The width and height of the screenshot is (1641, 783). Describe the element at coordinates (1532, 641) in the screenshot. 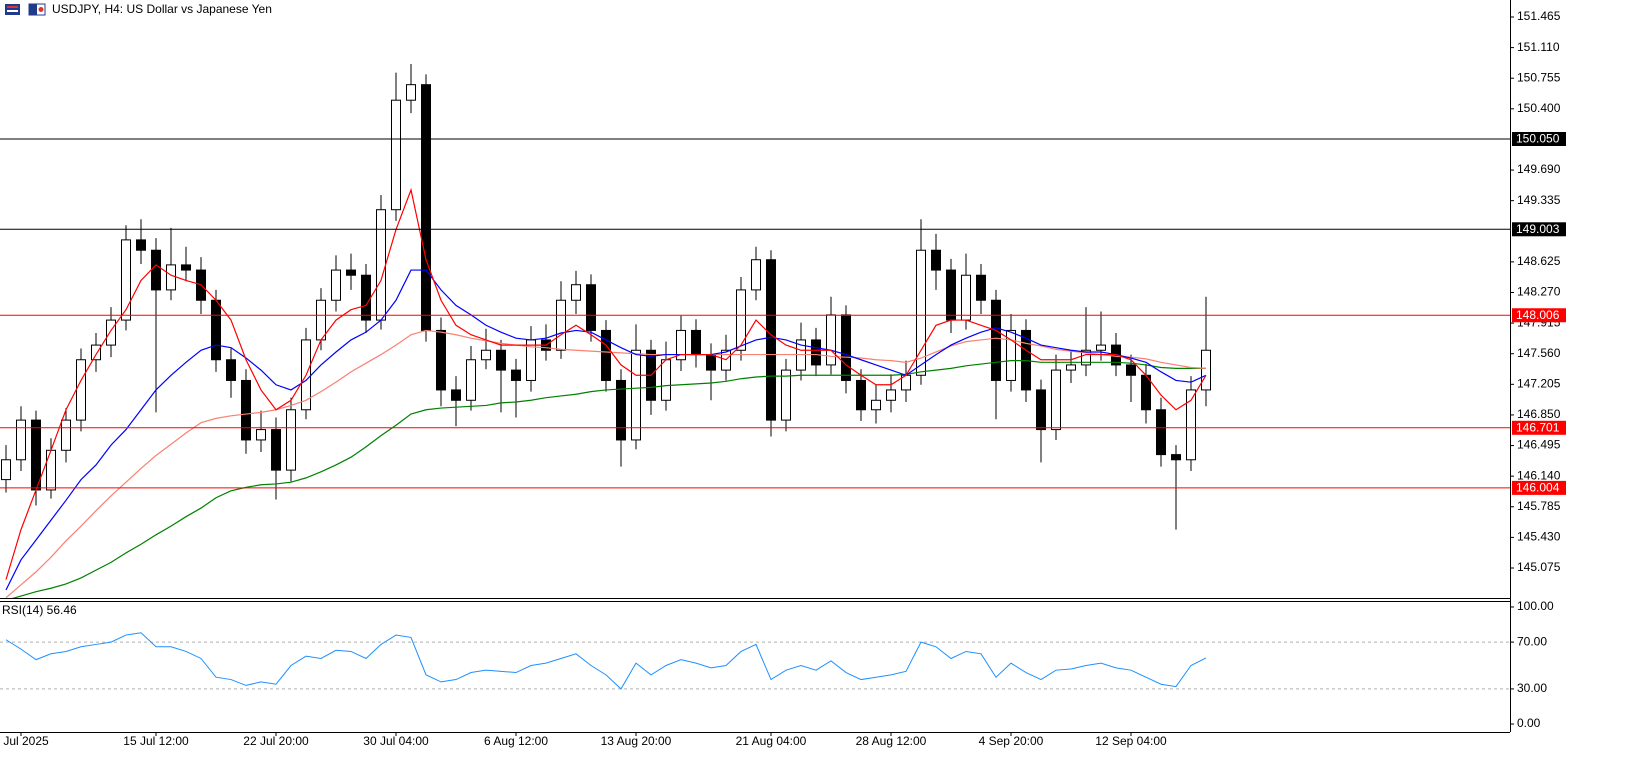

I see `y-tick-label: 70.00` at that location.